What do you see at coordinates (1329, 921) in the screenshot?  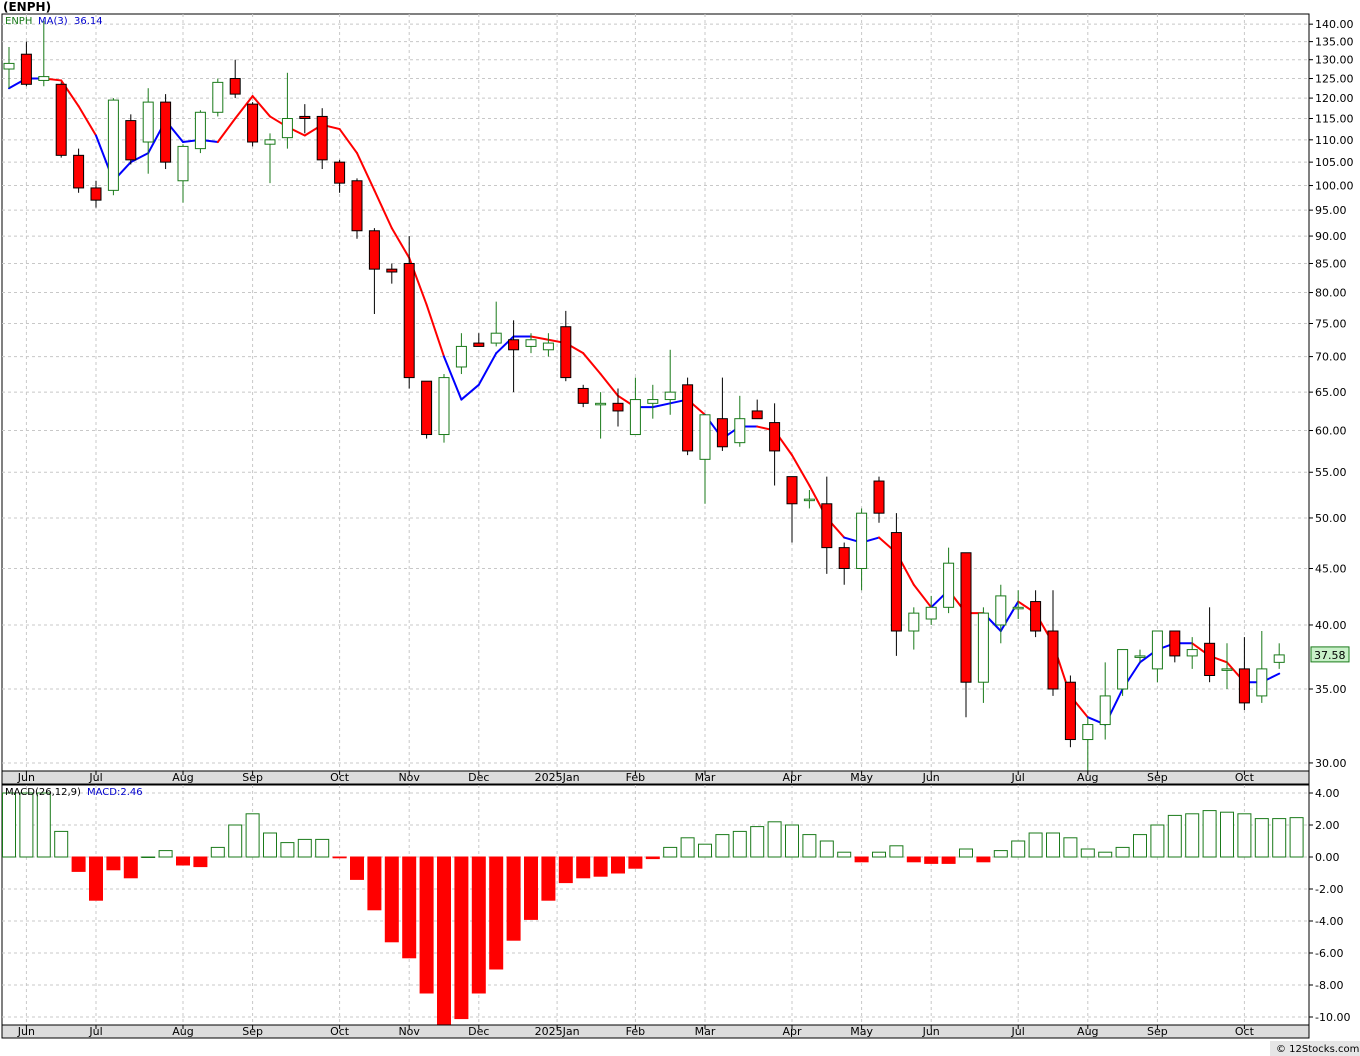 I see `macd-y-tick-label: -4.00` at bounding box center [1329, 921].